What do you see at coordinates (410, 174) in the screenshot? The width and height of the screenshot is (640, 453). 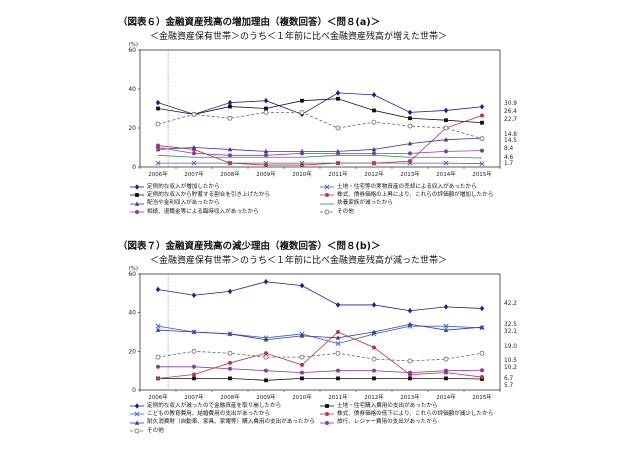 I see `chart-1-x-tick-label: 2013年` at bounding box center [410, 174].